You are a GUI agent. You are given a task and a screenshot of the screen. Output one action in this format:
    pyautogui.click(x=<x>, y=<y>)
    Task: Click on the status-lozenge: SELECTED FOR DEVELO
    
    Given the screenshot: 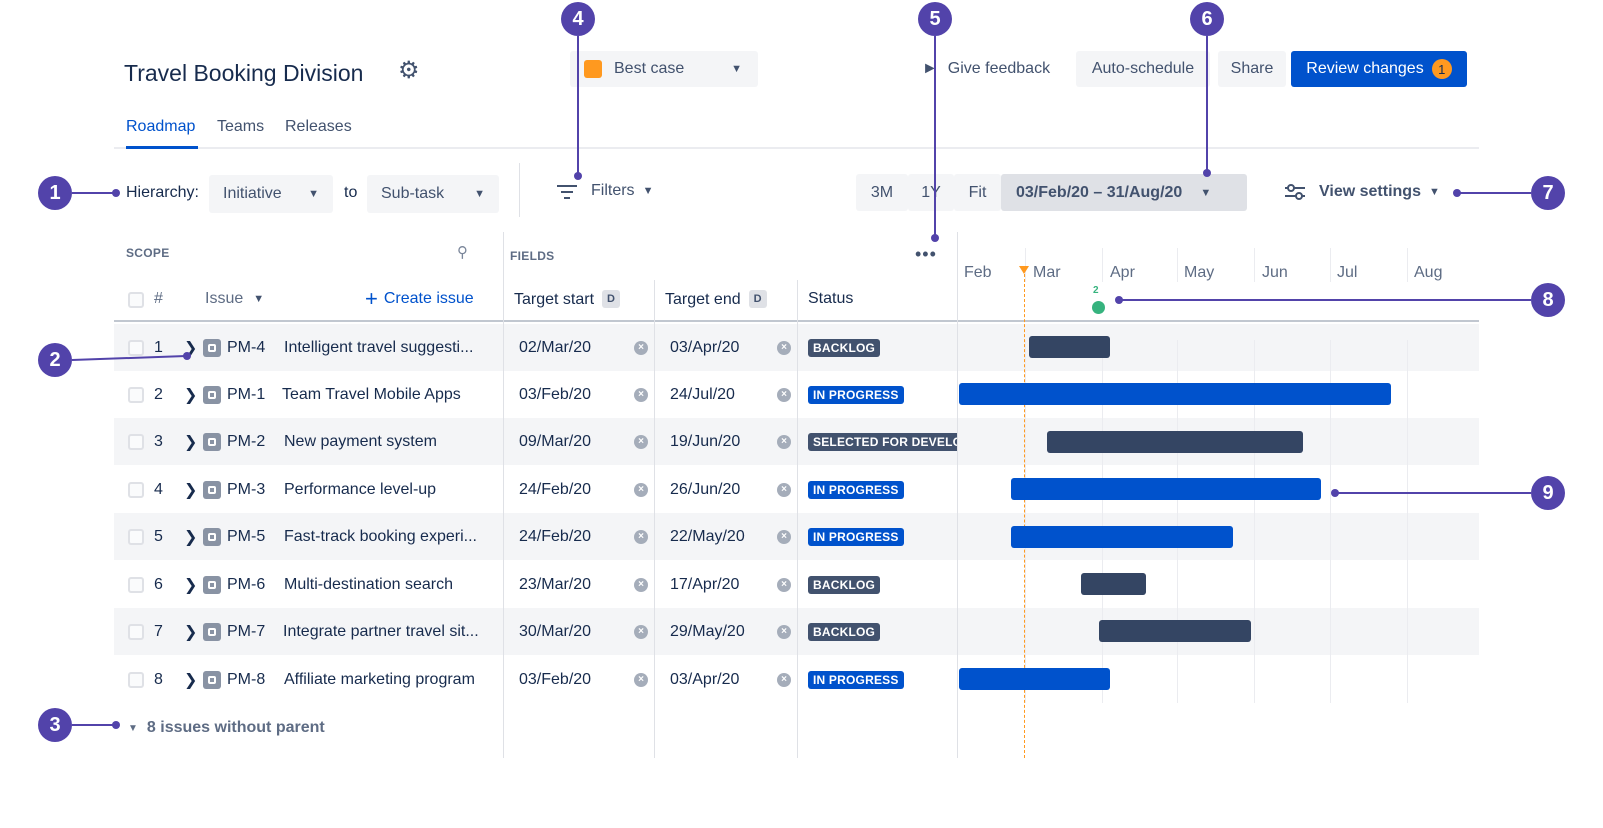 What is the action you would take?
    pyautogui.click(x=883, y=441)
    